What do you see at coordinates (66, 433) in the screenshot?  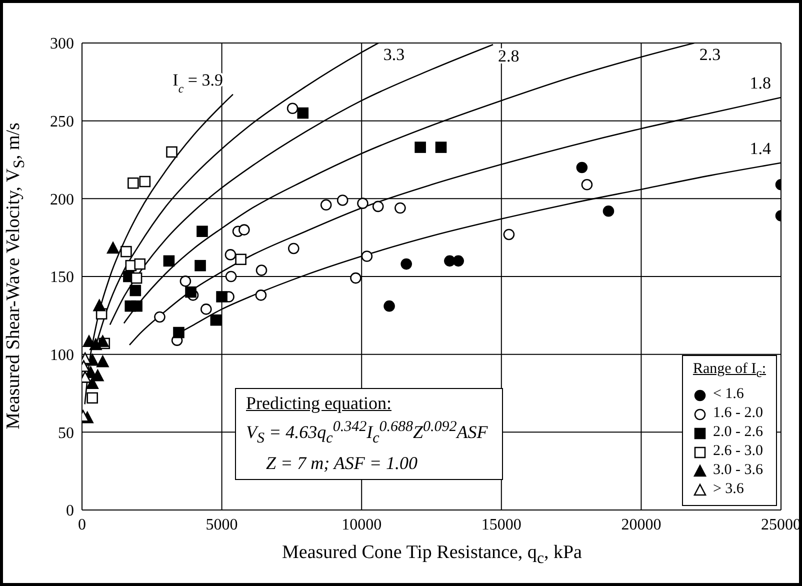 I see `y-tick-label: 50` at bounding box center [66, 433].